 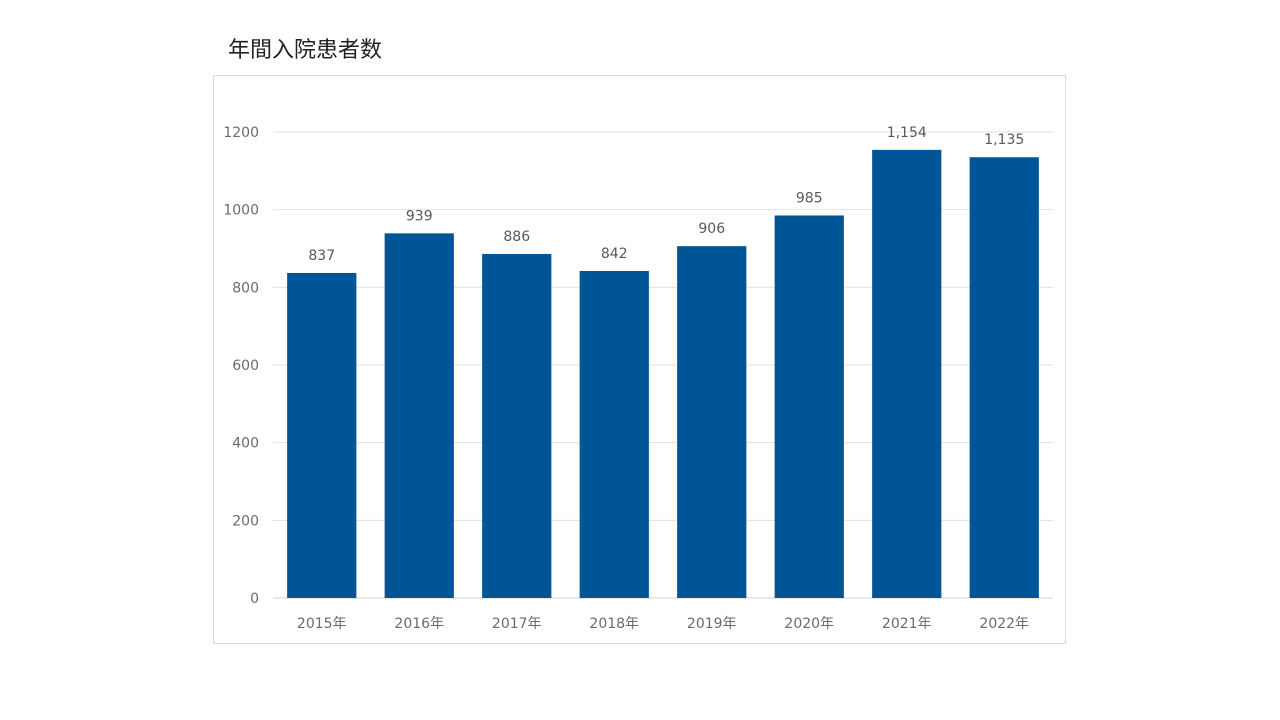 I want to click on x-tick-label: 2021年, so click(x=907, y=624).